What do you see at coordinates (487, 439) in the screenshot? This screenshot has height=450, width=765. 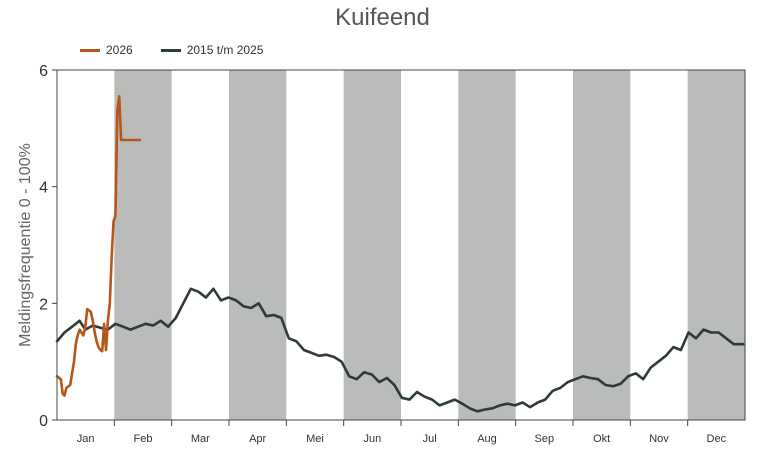 I see `x-tick-label-aug: Aug` at bounding box center [487, 439].